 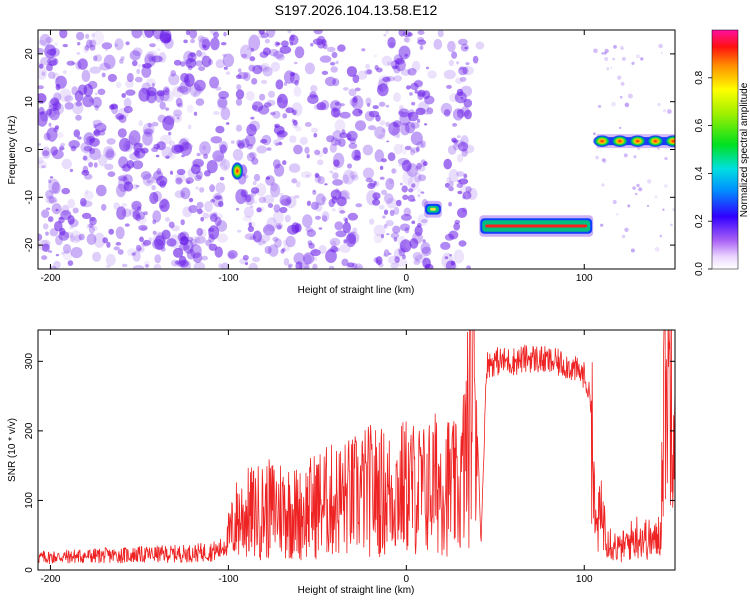 What do you see at coordinates (619, 141) in the screenshot?
I see `tone-blob` at bounding box center [619, 141].